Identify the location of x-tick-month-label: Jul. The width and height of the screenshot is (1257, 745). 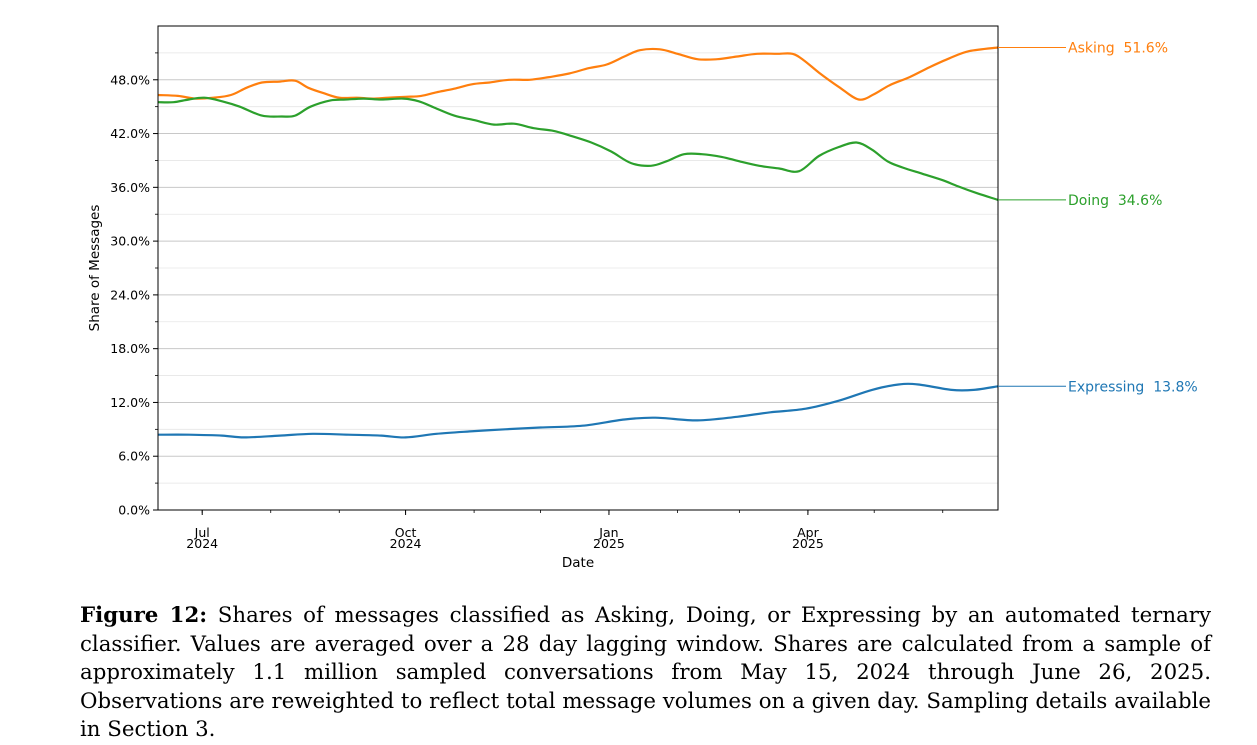
(202, 532).